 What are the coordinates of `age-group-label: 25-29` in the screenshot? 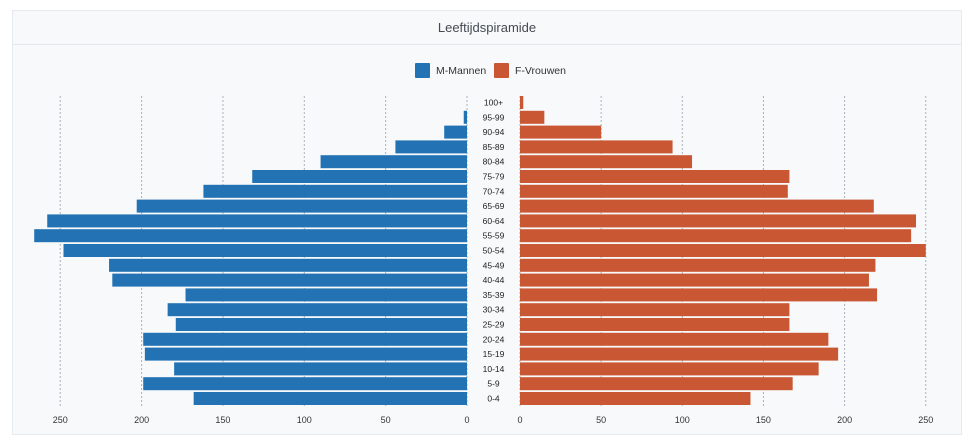 It's located at (494, 325).